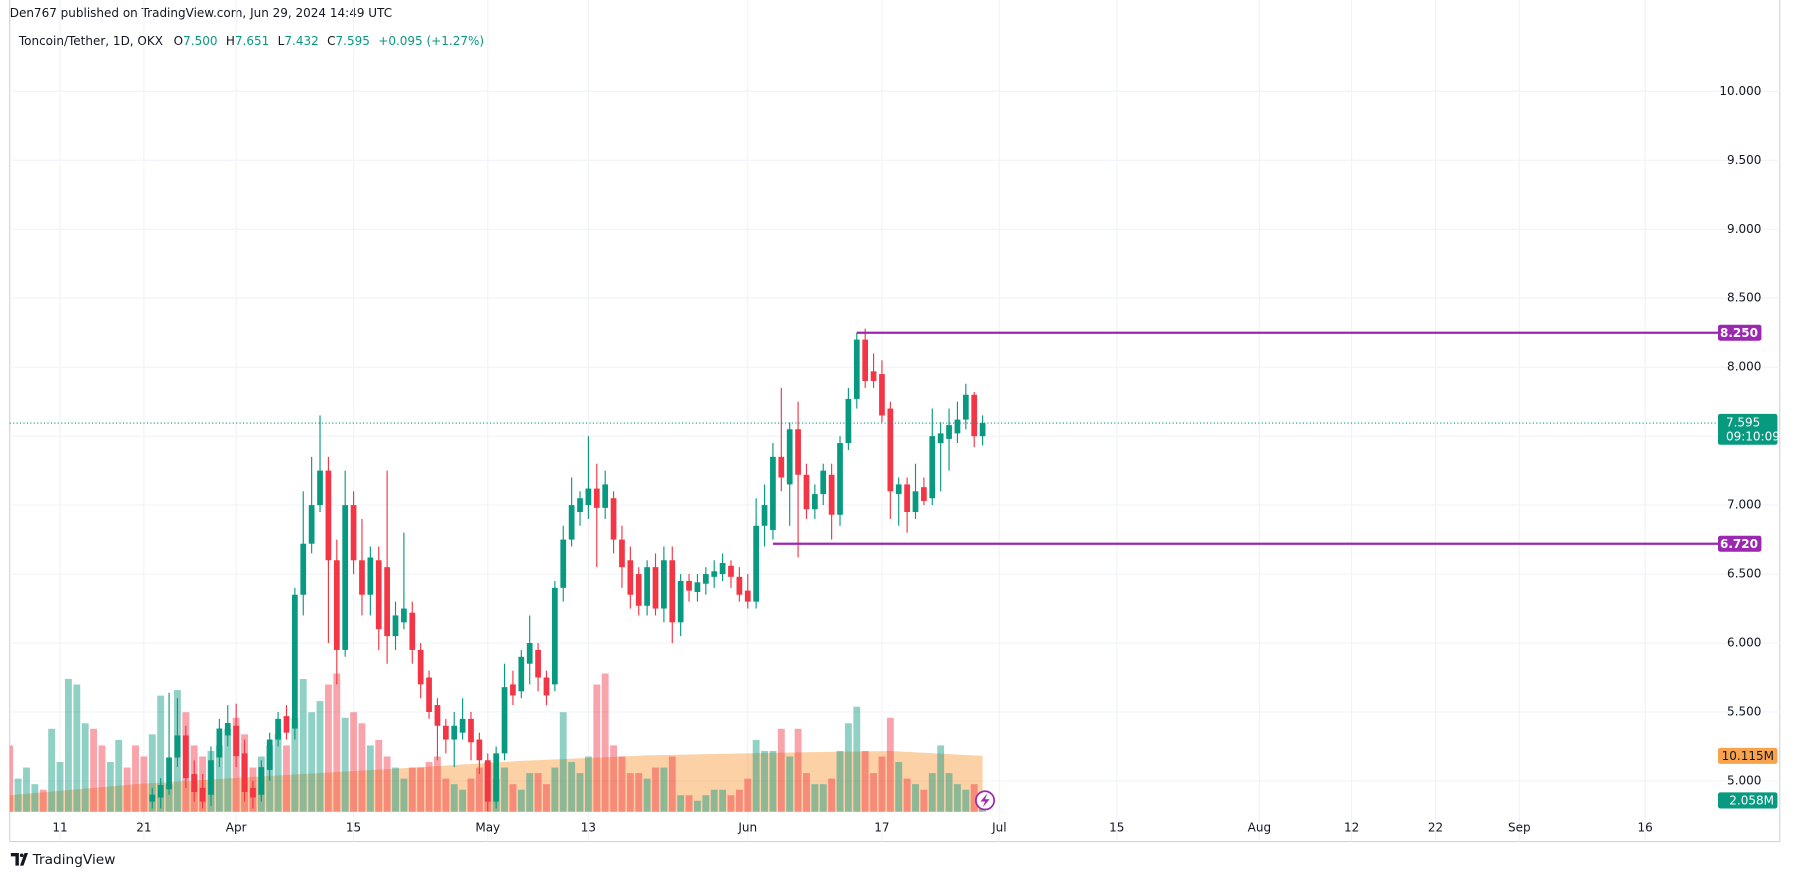 The image size is (1794, 877). I want to click on y-tick-label: 8.500, so click(1744, 298).